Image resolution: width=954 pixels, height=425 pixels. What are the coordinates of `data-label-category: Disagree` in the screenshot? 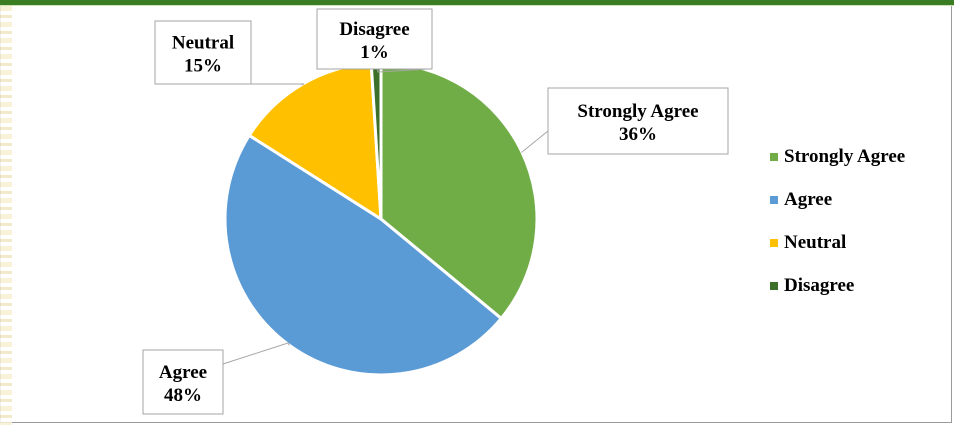 It's located at (374, 29).